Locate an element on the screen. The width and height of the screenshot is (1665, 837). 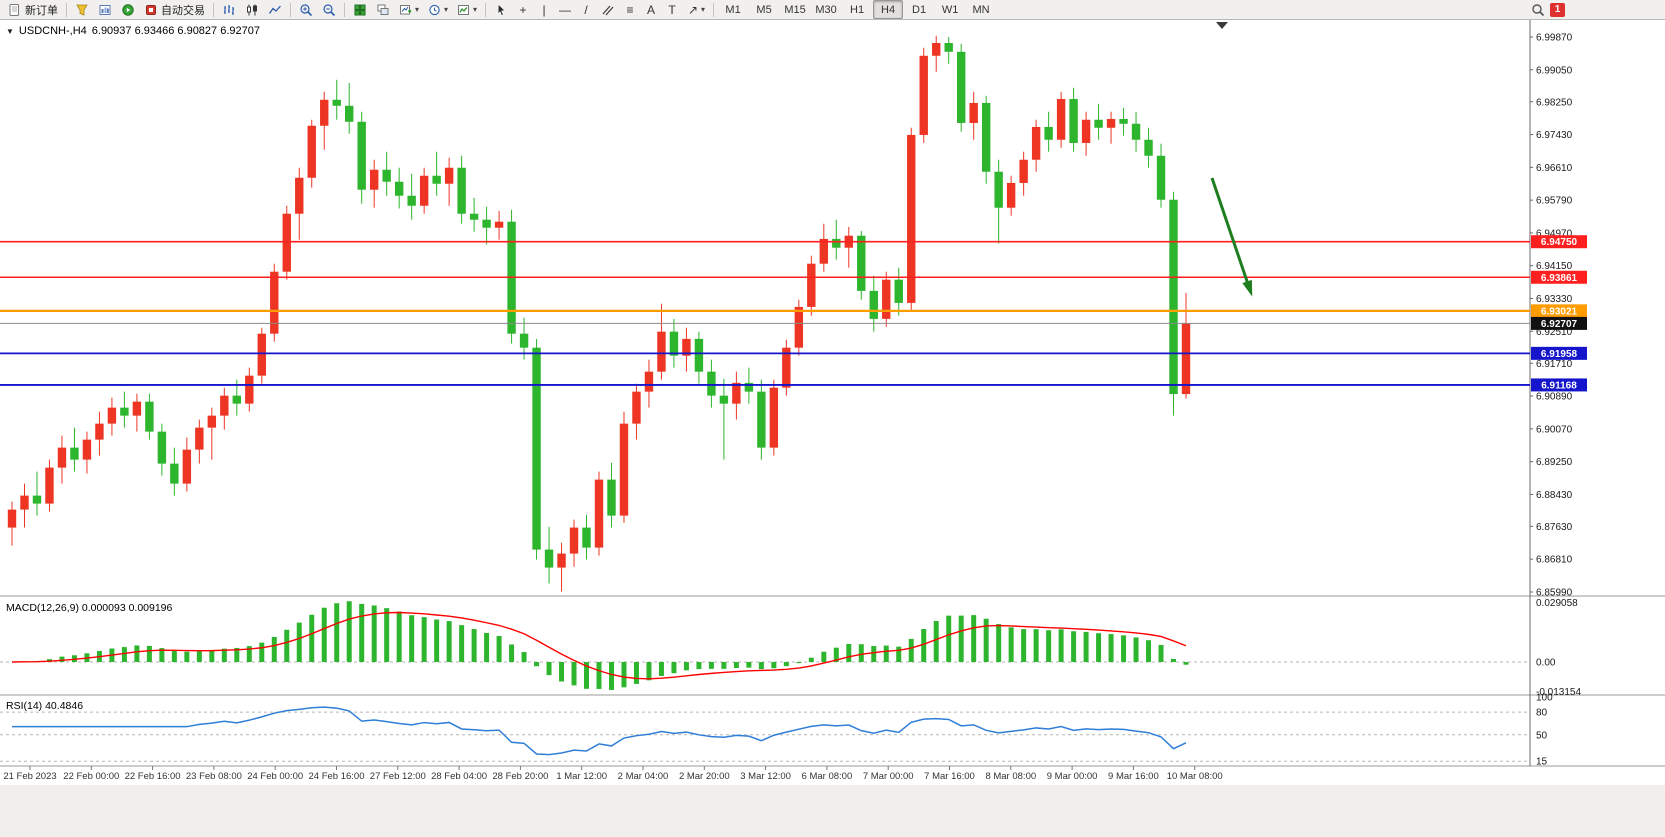
svg-text: 6 Mar 08:00 is located at coordinates (827, 776).